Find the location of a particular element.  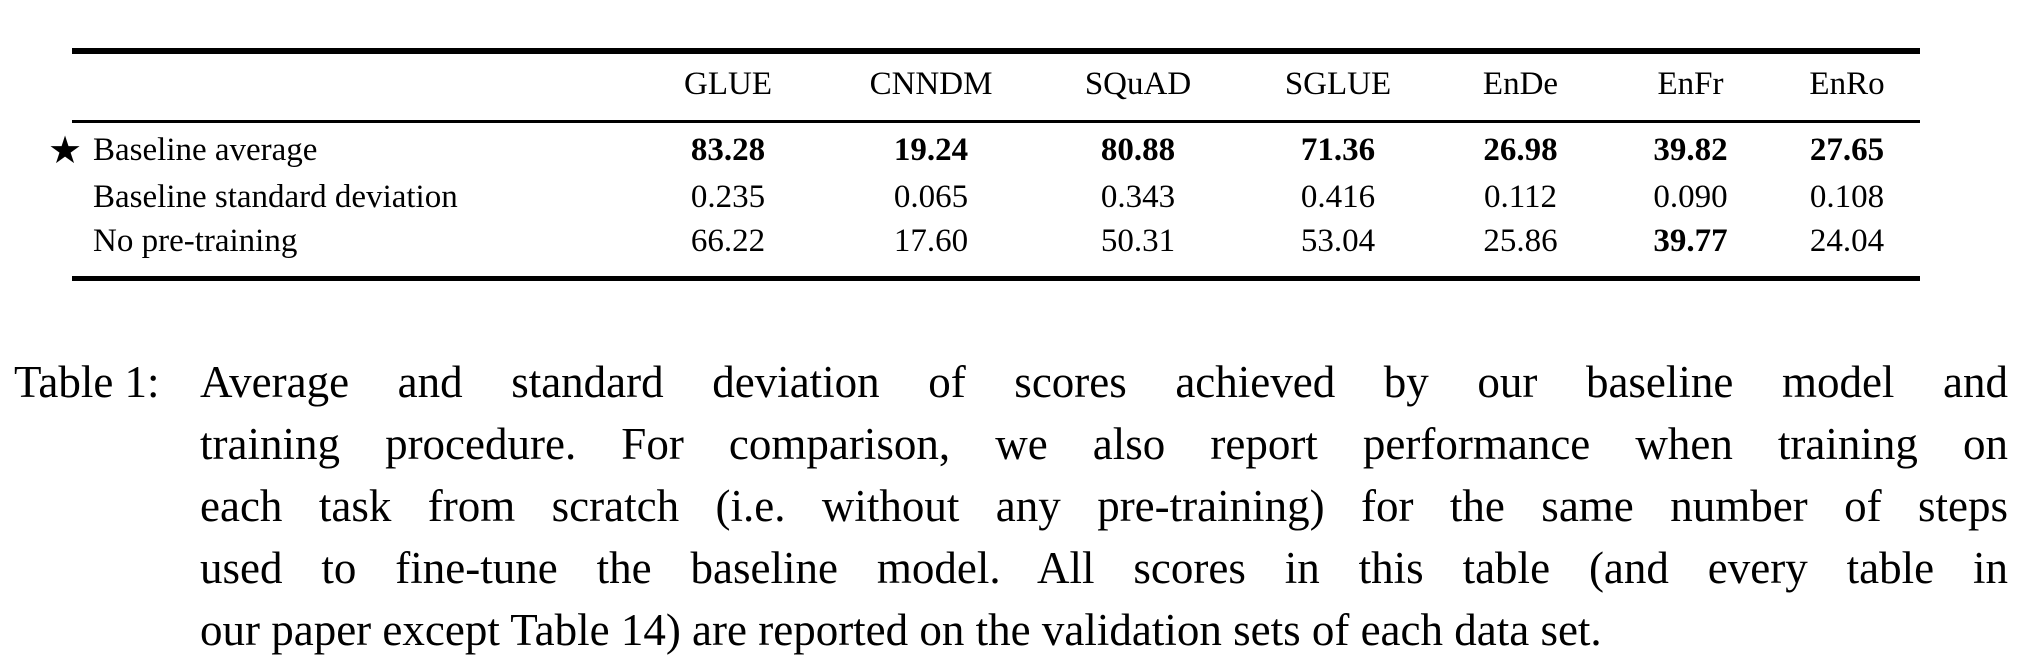

column-header-cnndm: CNNDM is located at coordinates (931, 87).